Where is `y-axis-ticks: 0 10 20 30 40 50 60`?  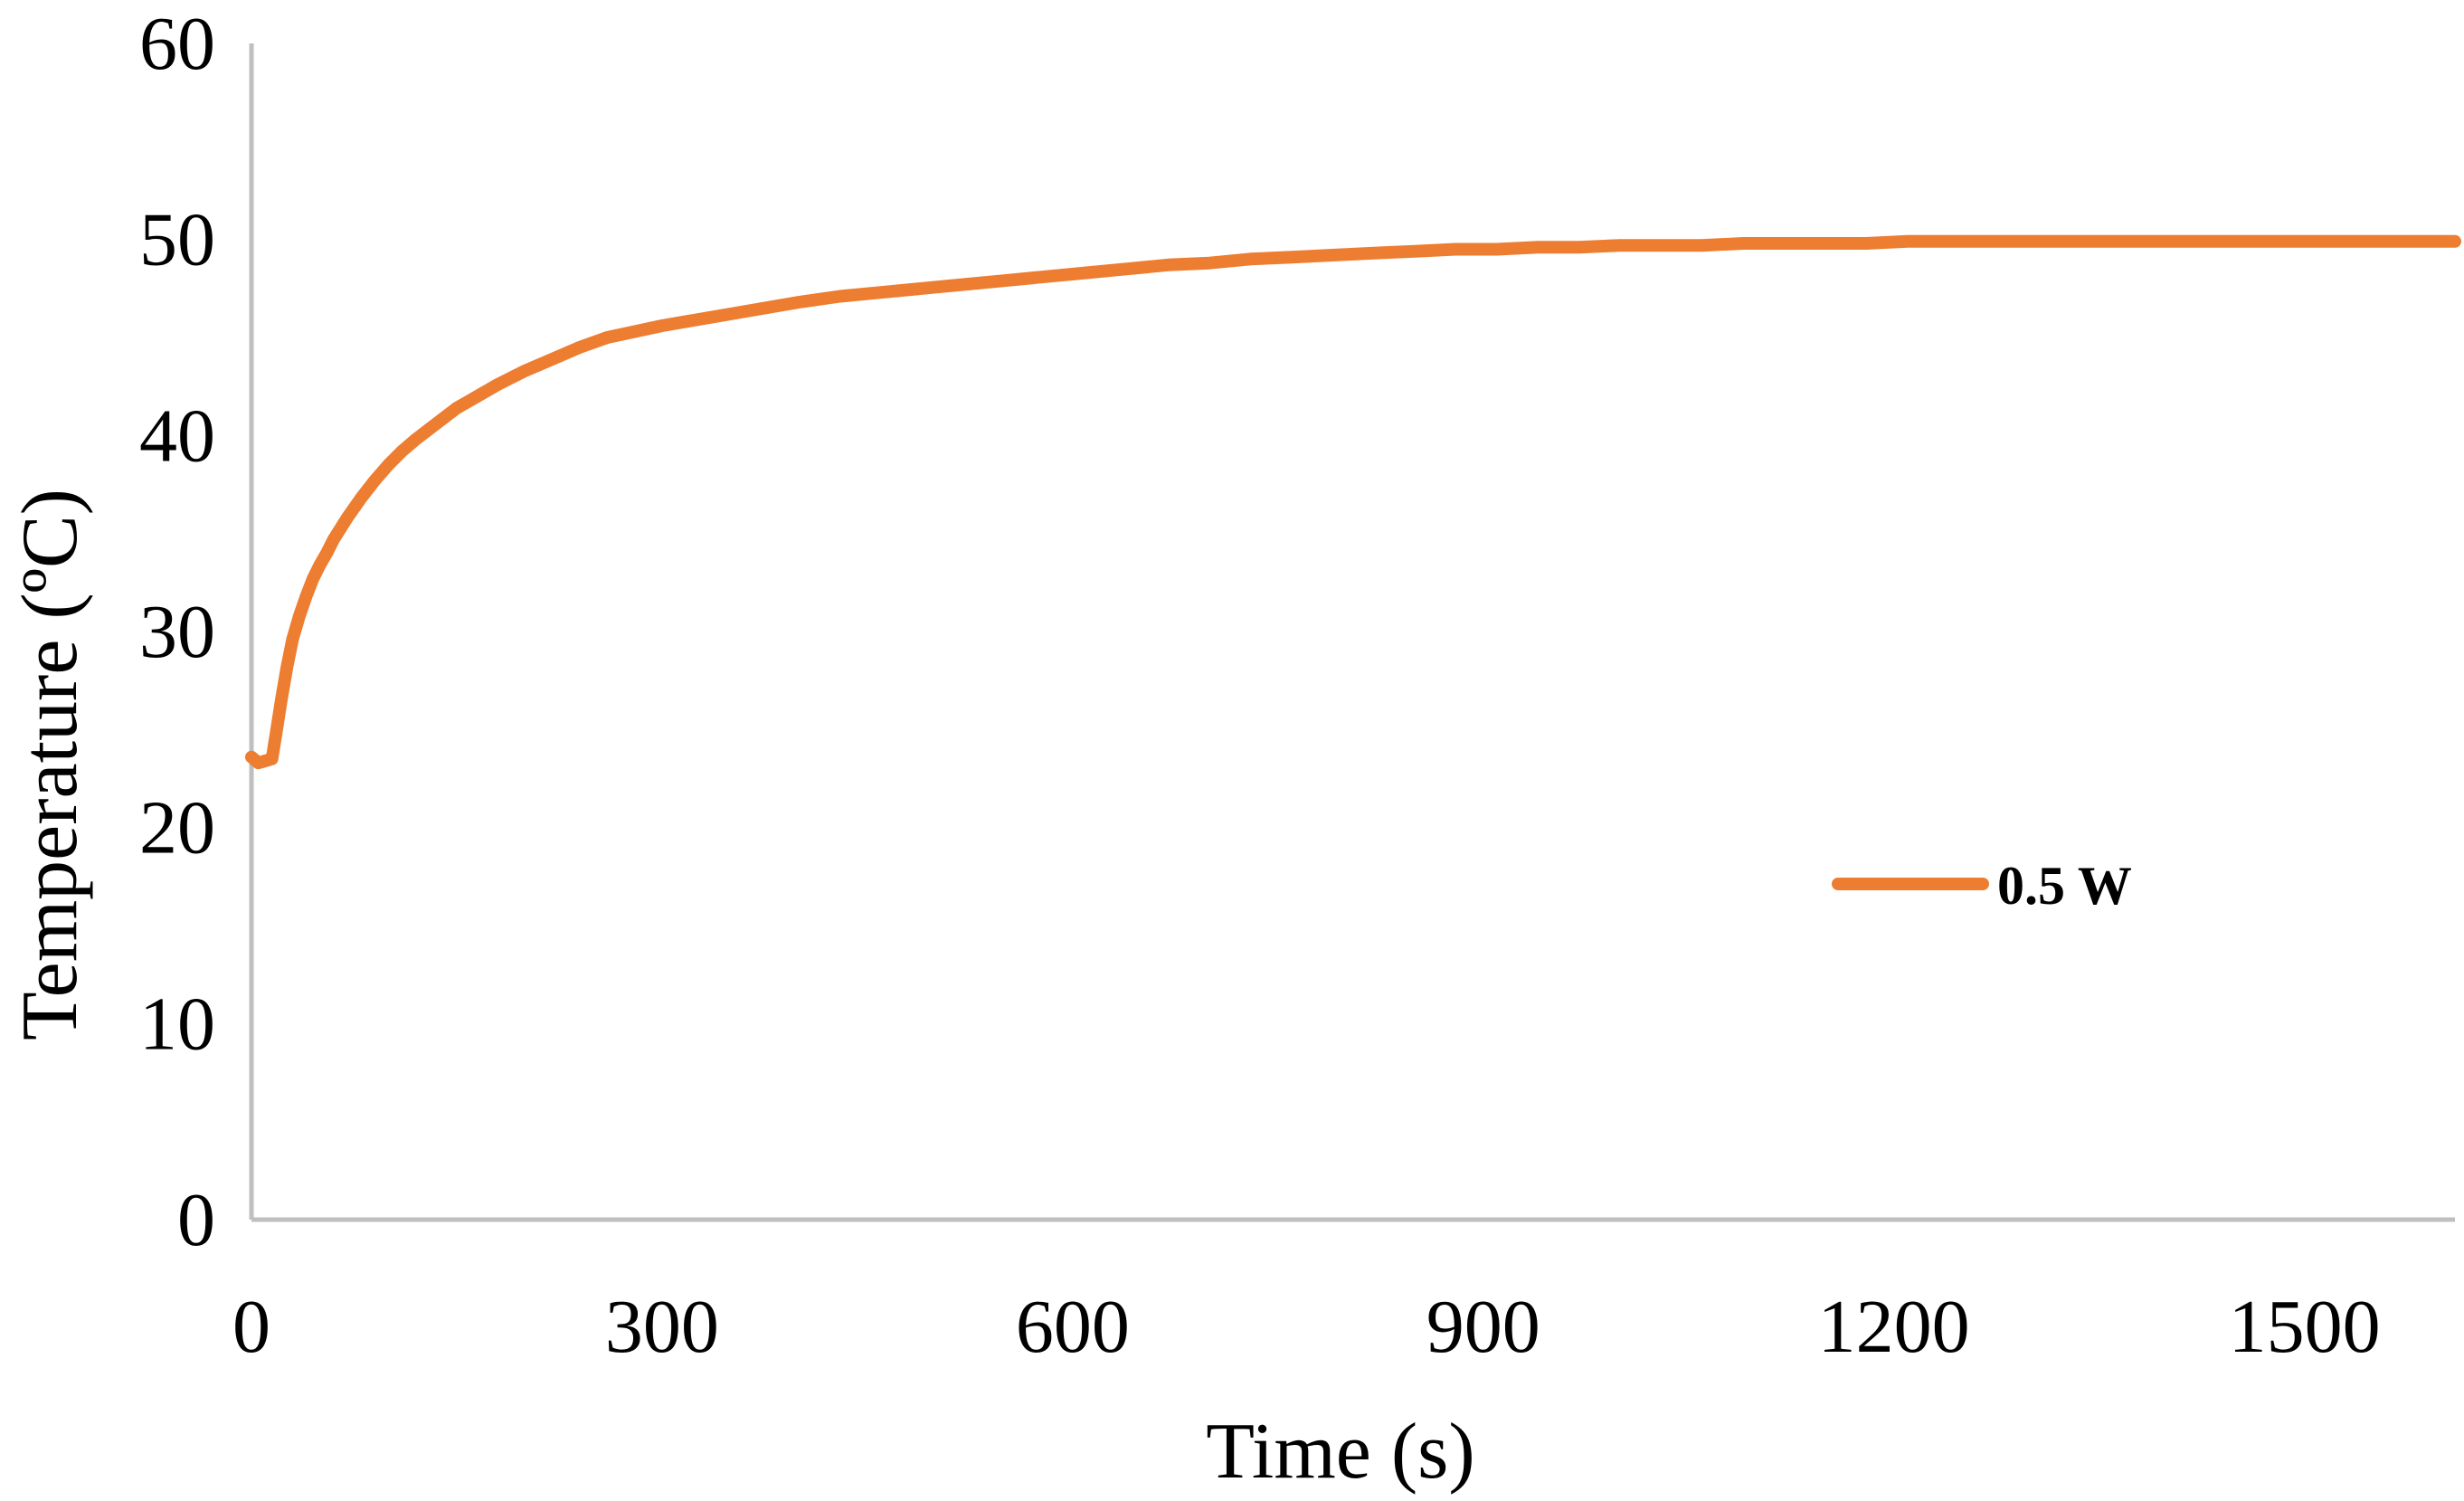 y-axis-ticks: 0 10 20 30 40 50 60 is located at coordinates (177, 632).